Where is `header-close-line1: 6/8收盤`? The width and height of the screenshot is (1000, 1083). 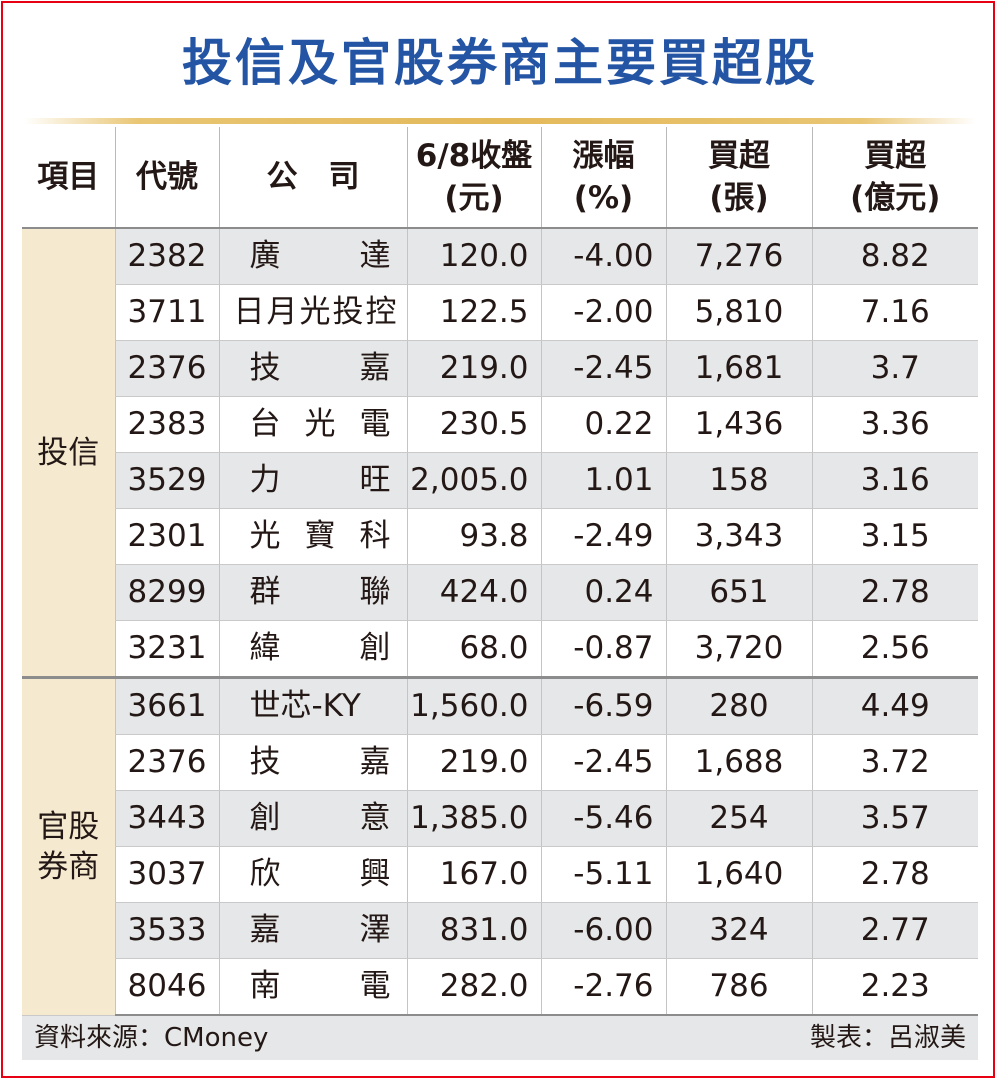 header-close-line1: 6/8收盤 is located at coordinates (474, 156).